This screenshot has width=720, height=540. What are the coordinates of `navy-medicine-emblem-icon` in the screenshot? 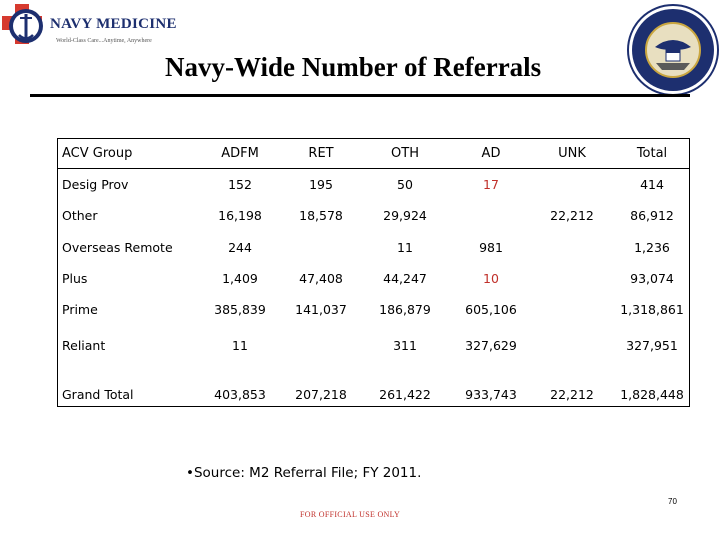 It's located at (22, 24).